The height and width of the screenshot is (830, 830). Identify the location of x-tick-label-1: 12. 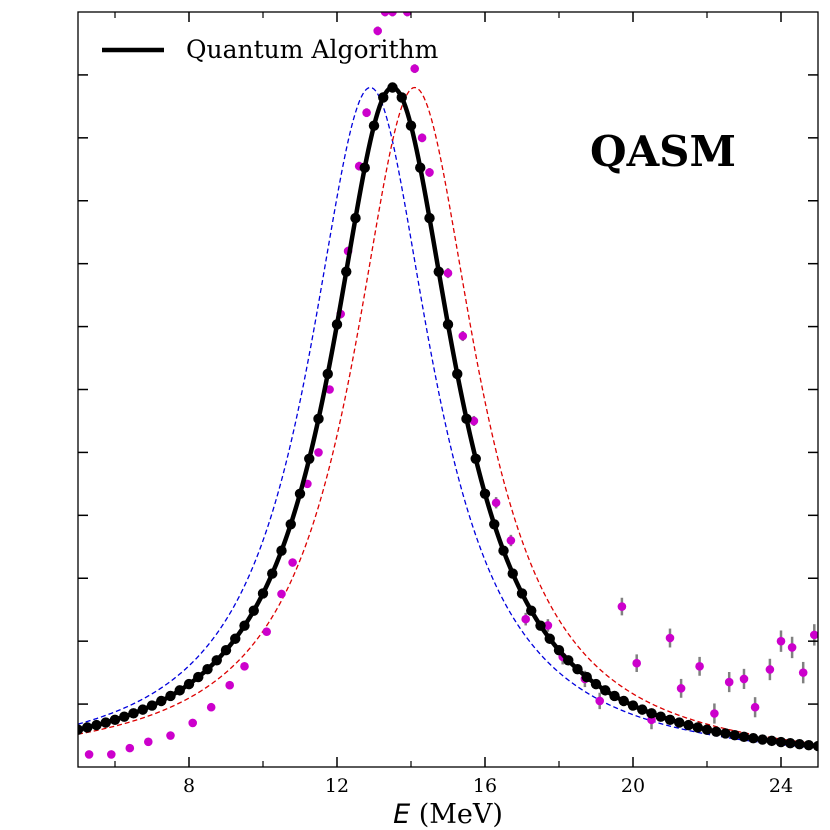
(337, 786).